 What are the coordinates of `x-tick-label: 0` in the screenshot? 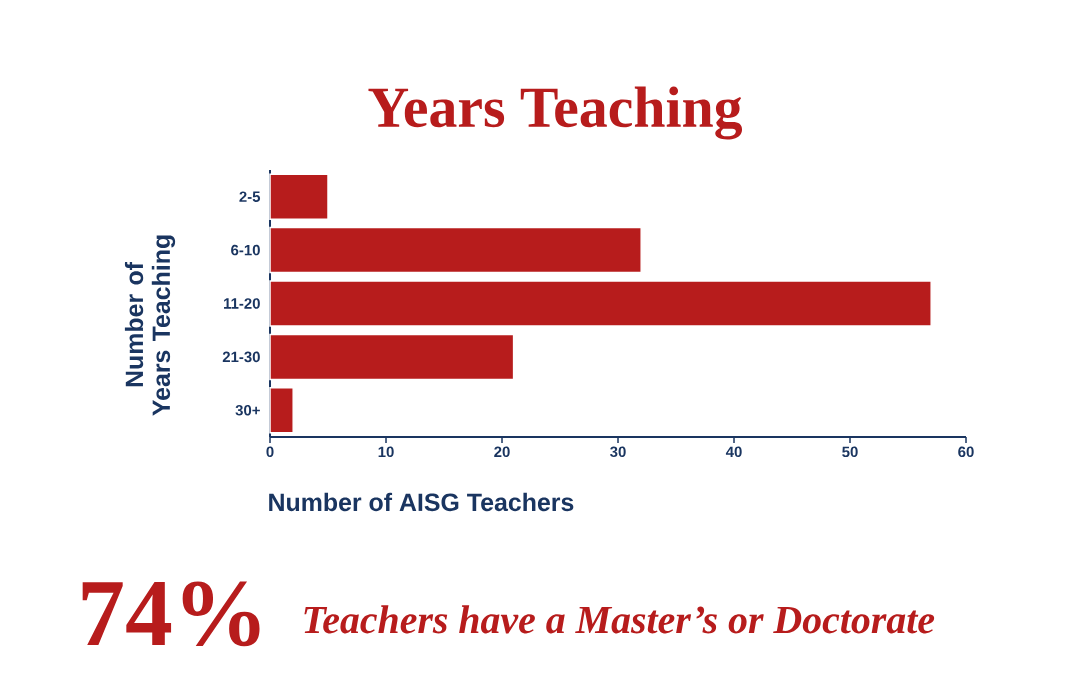 It's located at (270, 452).